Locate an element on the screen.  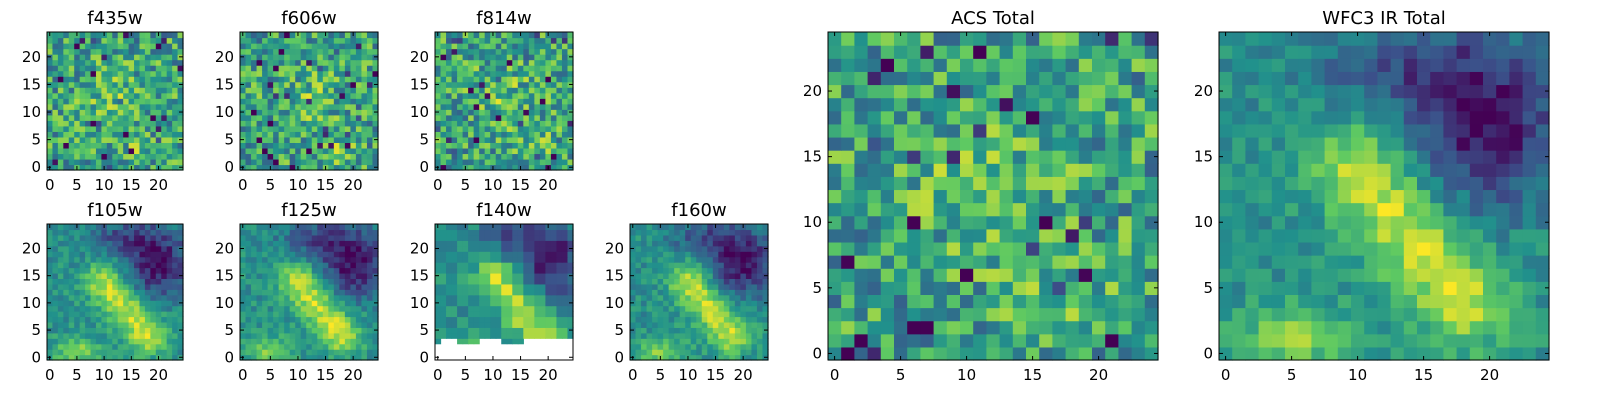
heatmap-cells is located at coordinates (699, 292).